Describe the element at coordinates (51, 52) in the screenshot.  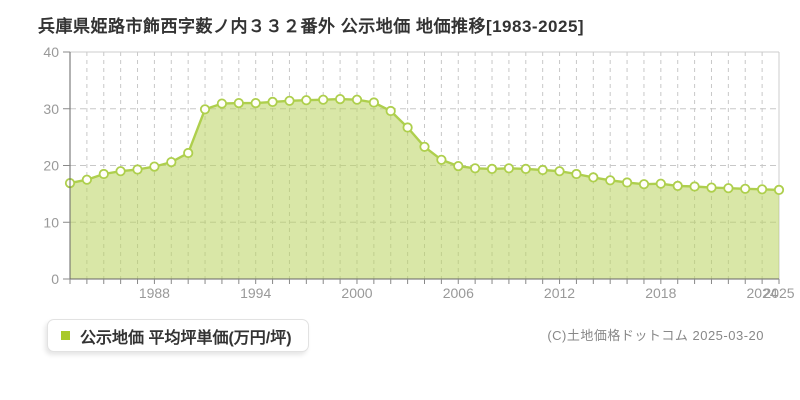
I see `svg-text: 40` at that location.